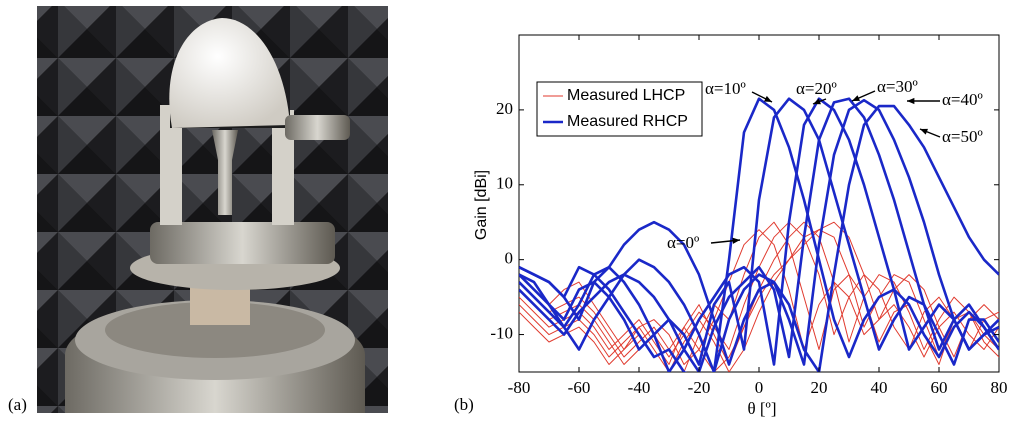  What do you see at coordinates (816, 88) in the screenshot?
I see `annotation: α=20º` at bounding box center [816, 88].